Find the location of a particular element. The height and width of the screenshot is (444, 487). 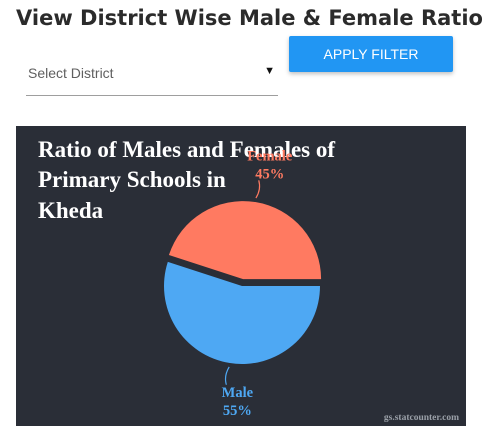

slice-label-name-male: Male is located at coordinates (238, 393).